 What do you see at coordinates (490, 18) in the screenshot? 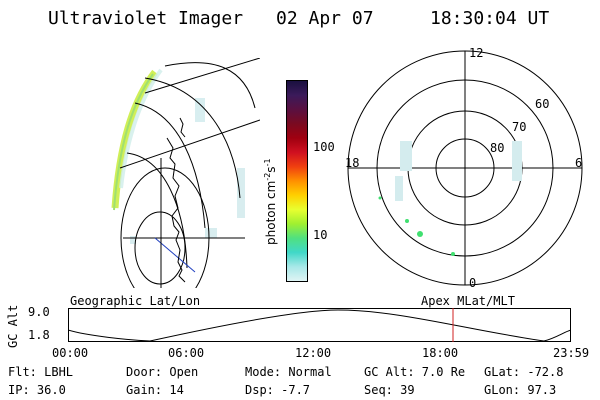
I see `time-label: 18:30:04 UT` at bounding box center [490, 18].